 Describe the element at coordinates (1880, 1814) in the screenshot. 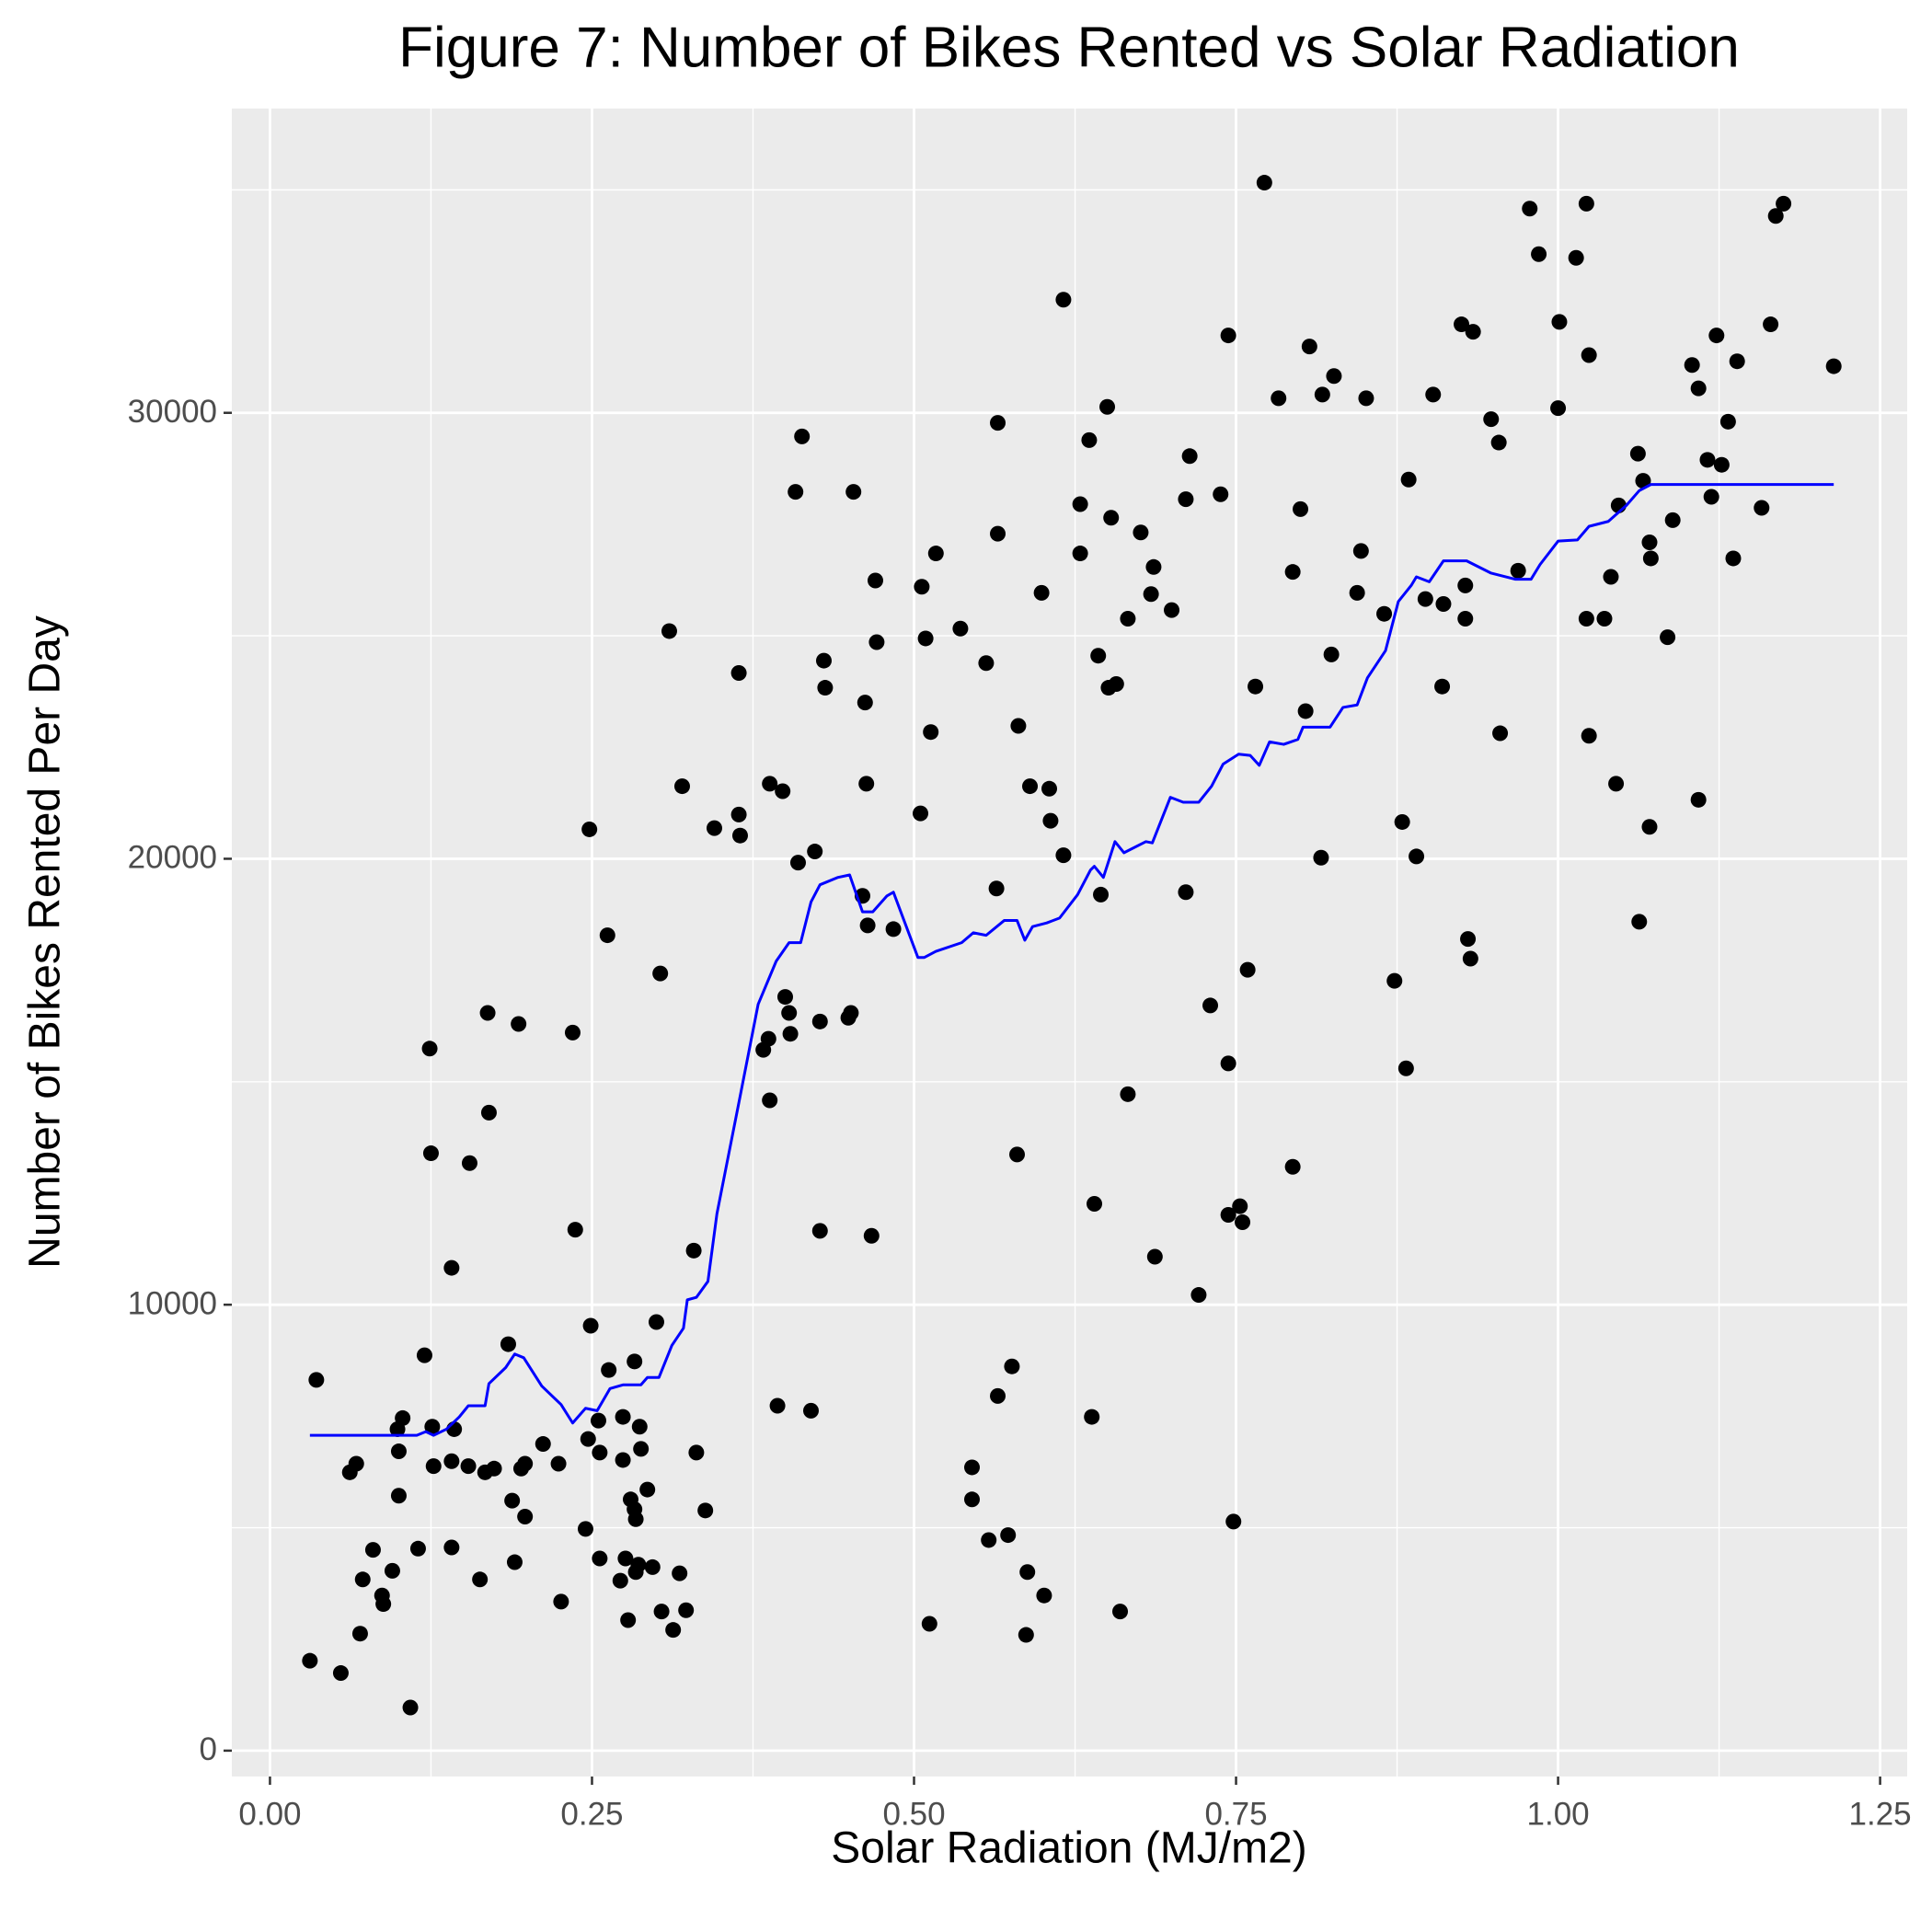

I see `x-tick-label: 1.25` at that location.